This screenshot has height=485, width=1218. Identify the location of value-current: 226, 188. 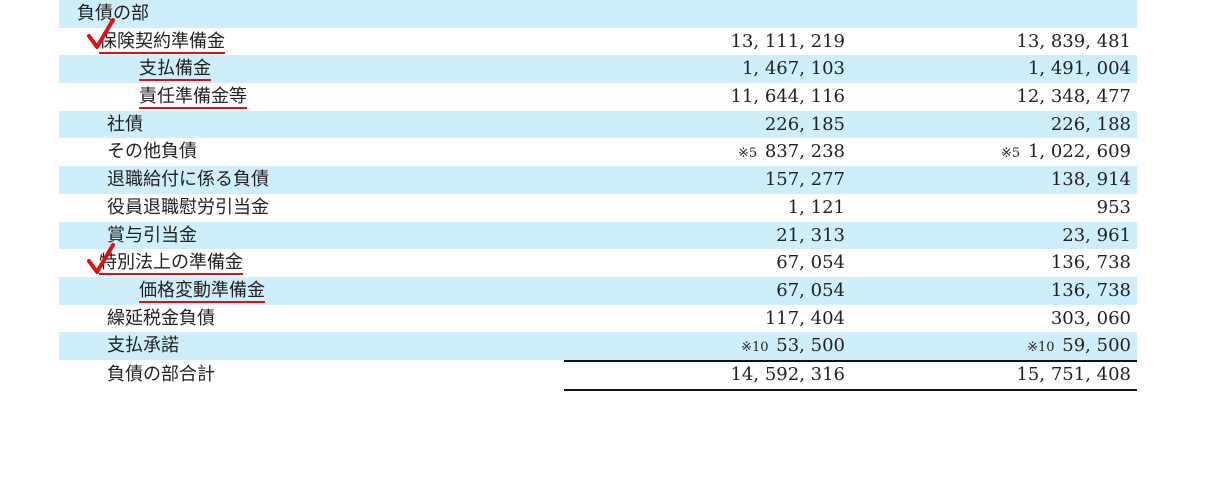
(1090, 124).